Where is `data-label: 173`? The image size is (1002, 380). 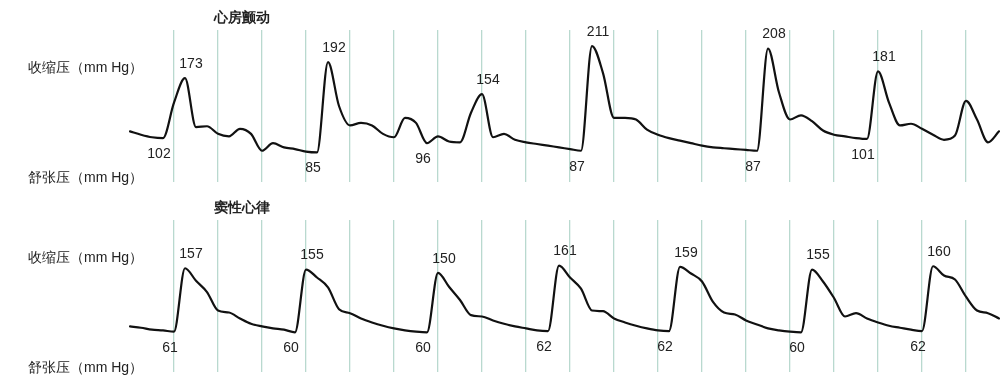
data-label: 173 is located at coordinates (191, 62).